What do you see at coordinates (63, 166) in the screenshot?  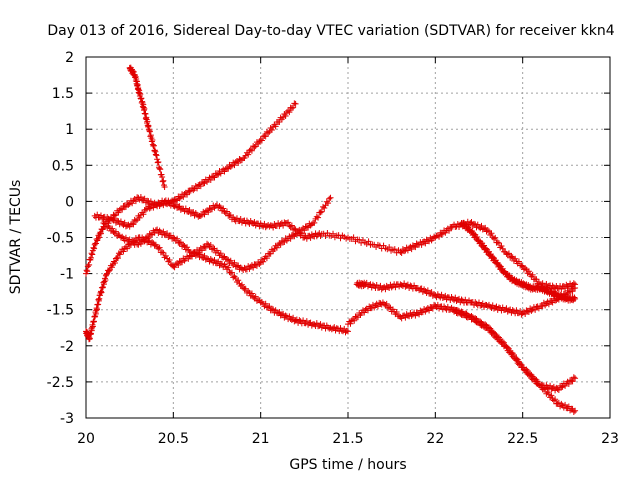 I see `y-tick-label: 0.5` at bounding box center [63, 166].